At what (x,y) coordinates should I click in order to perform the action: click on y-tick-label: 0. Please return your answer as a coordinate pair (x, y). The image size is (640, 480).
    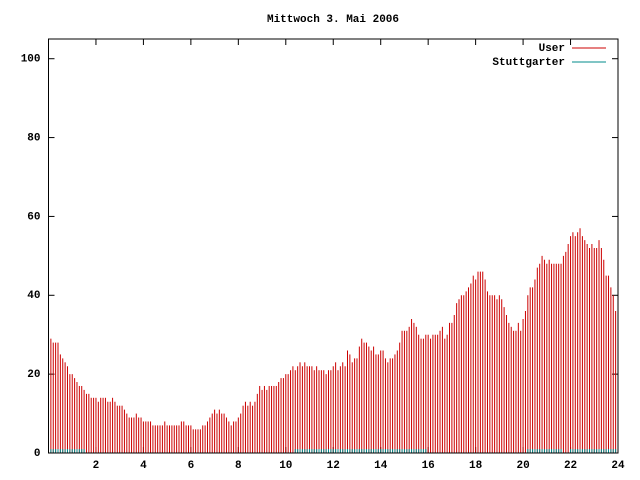
    Looking at the image, I should click on (37, 454).